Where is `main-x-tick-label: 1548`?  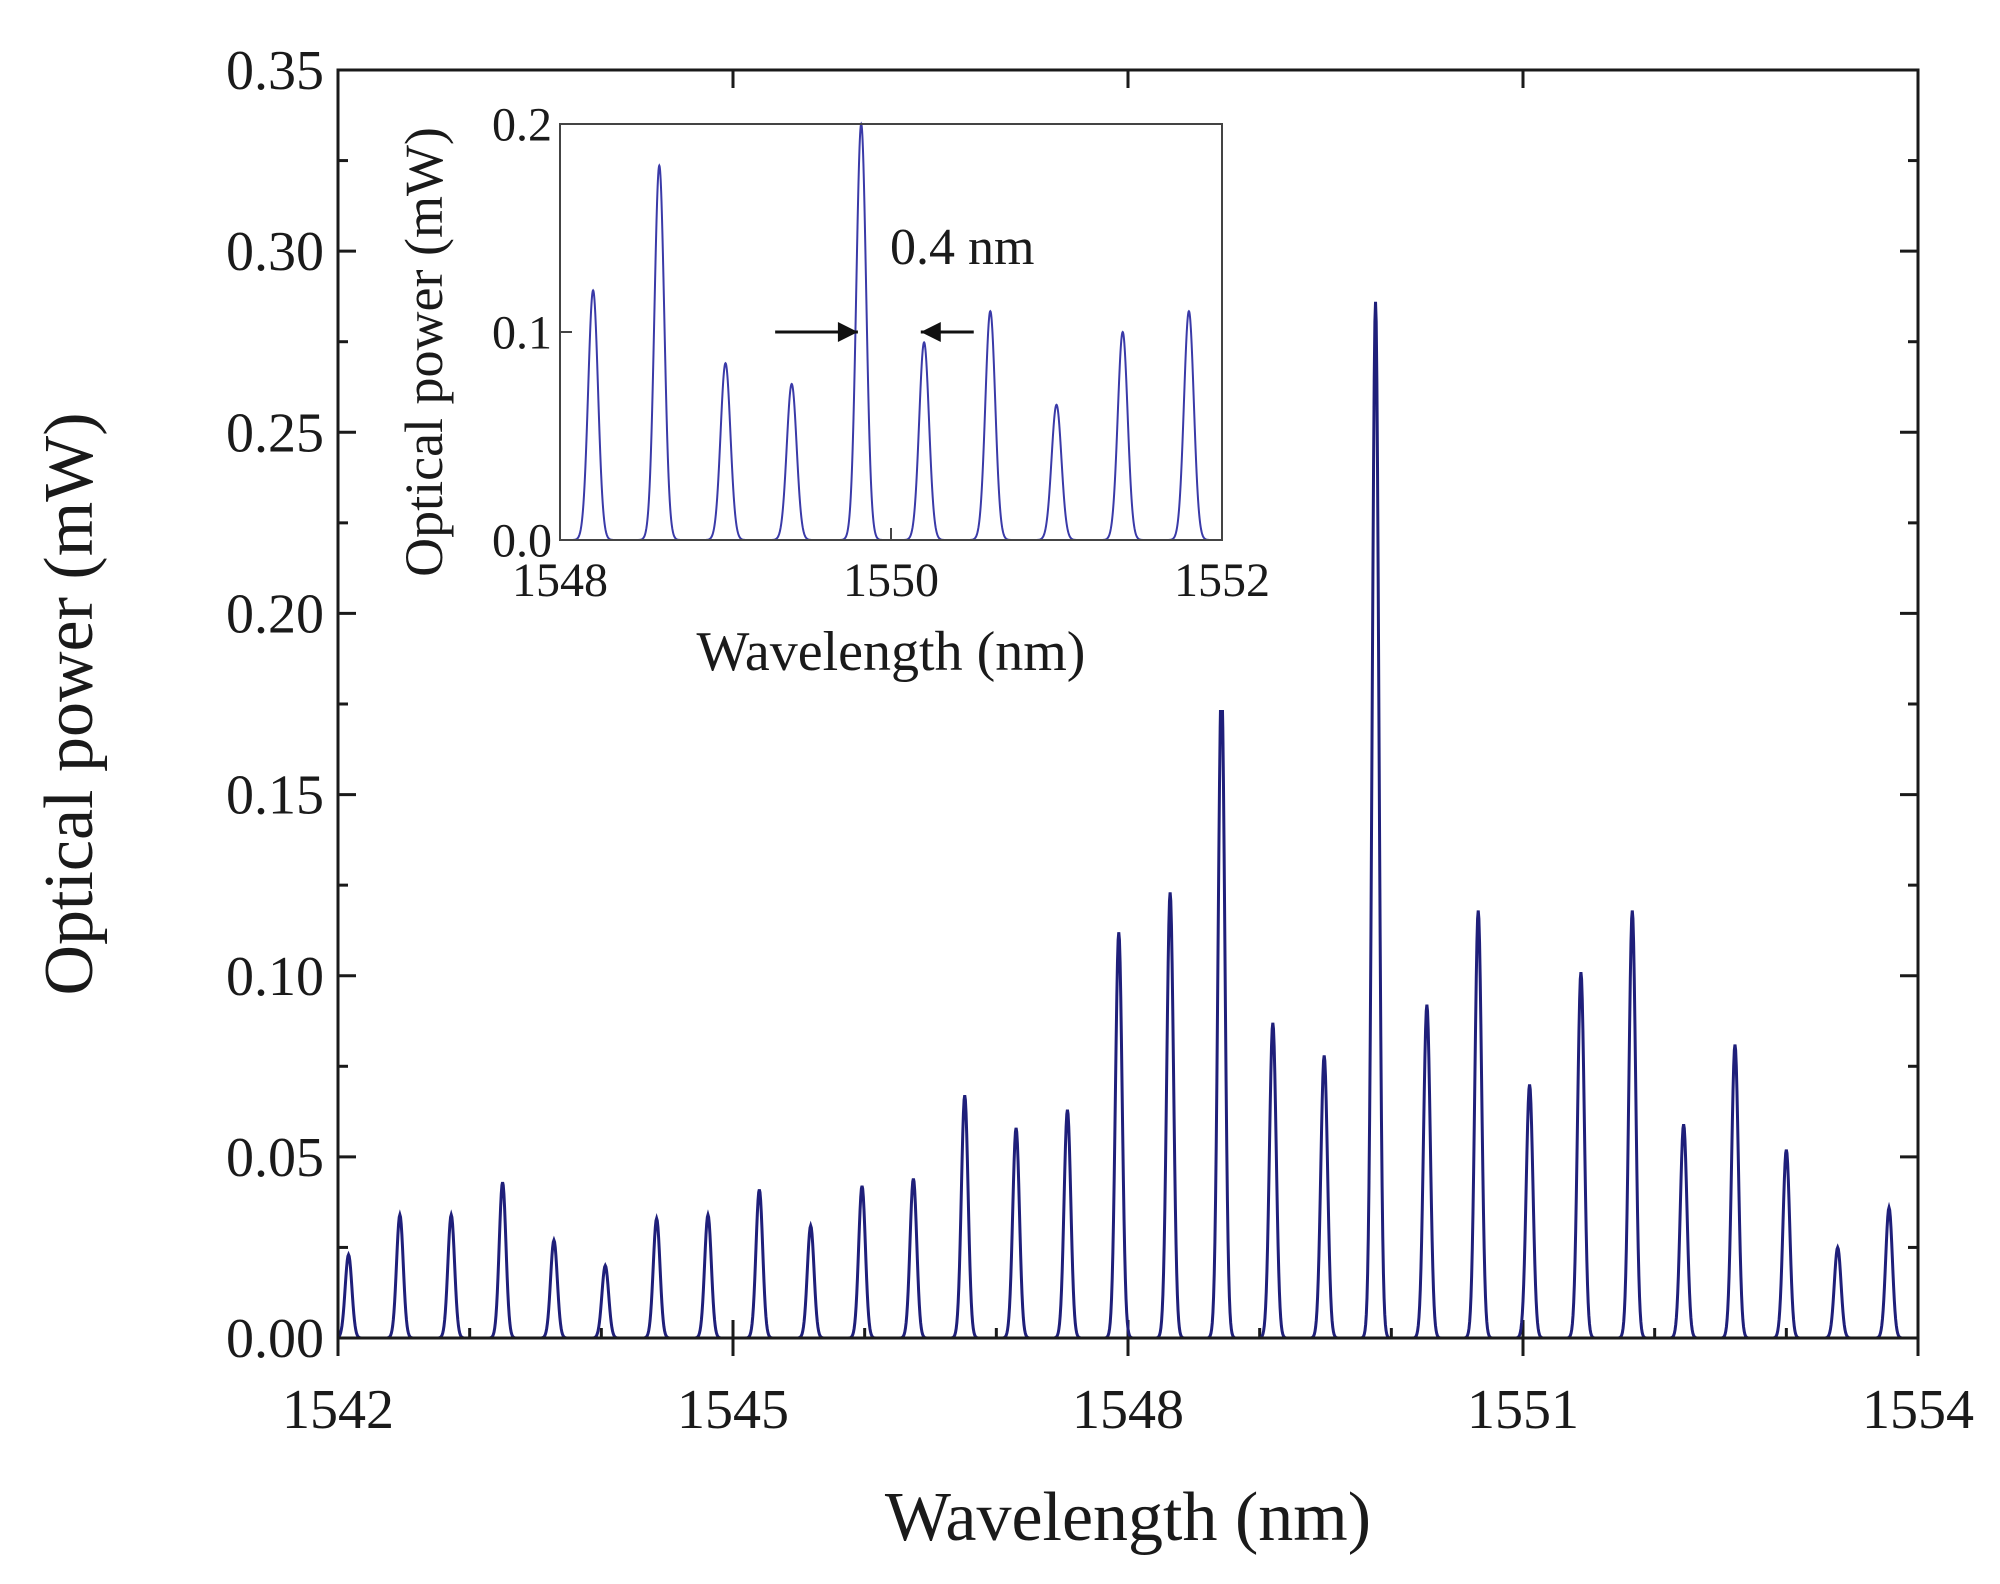 main-x-tick-label: 1548 is located at coordinates (1128, 1410).